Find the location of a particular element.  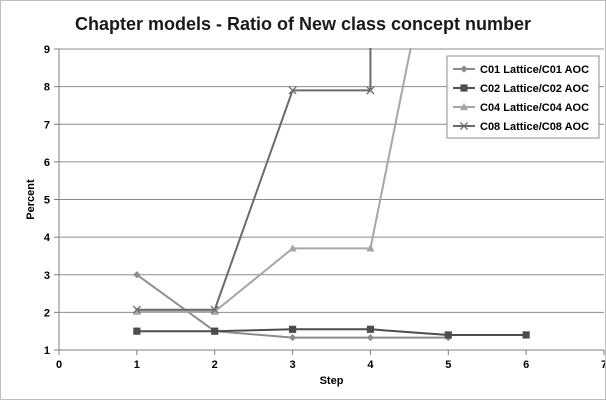

legend-item-4: C08 Lattice/C08 AOC is located at coordinates (521, 127).